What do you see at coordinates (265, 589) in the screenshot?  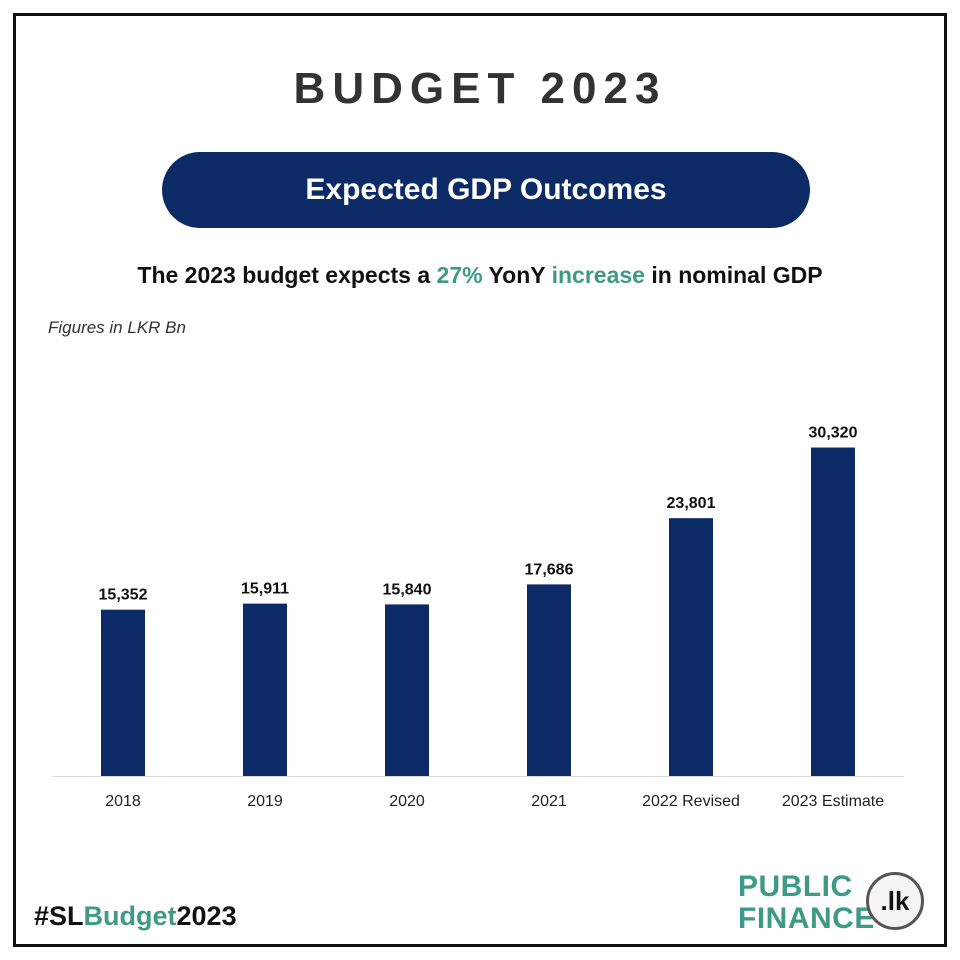 I see `data-label: 15,911` at bounding box center [265, 589].